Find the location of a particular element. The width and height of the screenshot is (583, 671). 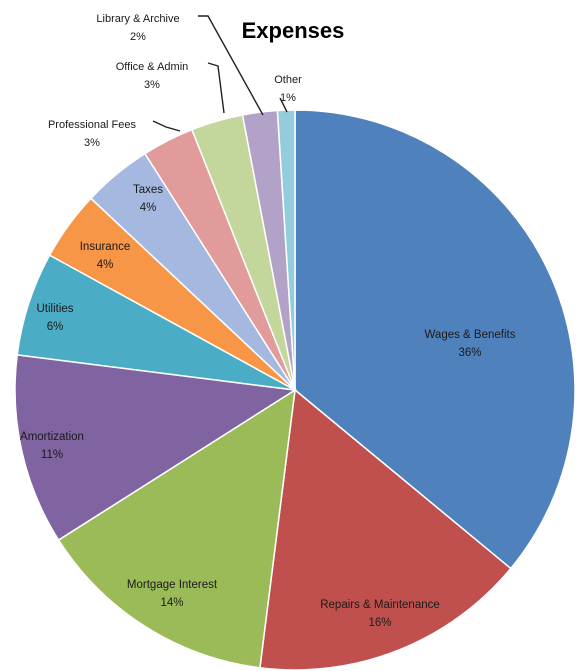

slice-label-other: Other is located at coordinates (288, 80).